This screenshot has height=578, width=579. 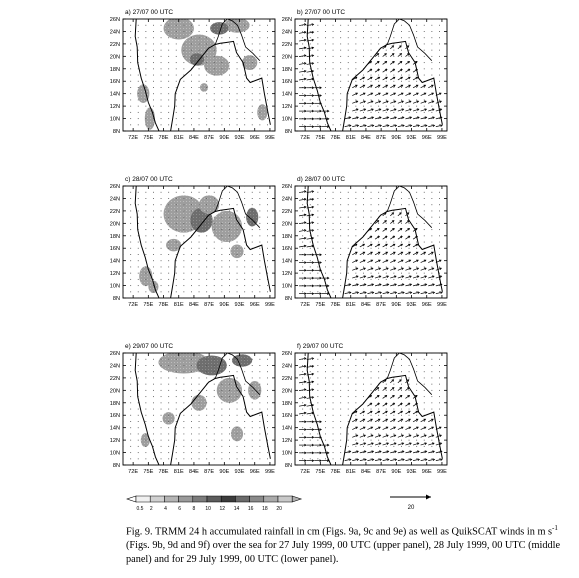 What do you see at coordinates (115, 441) in the screenshot?
I see `lat-tick-label: 12N` at bounding box center [115, 441].